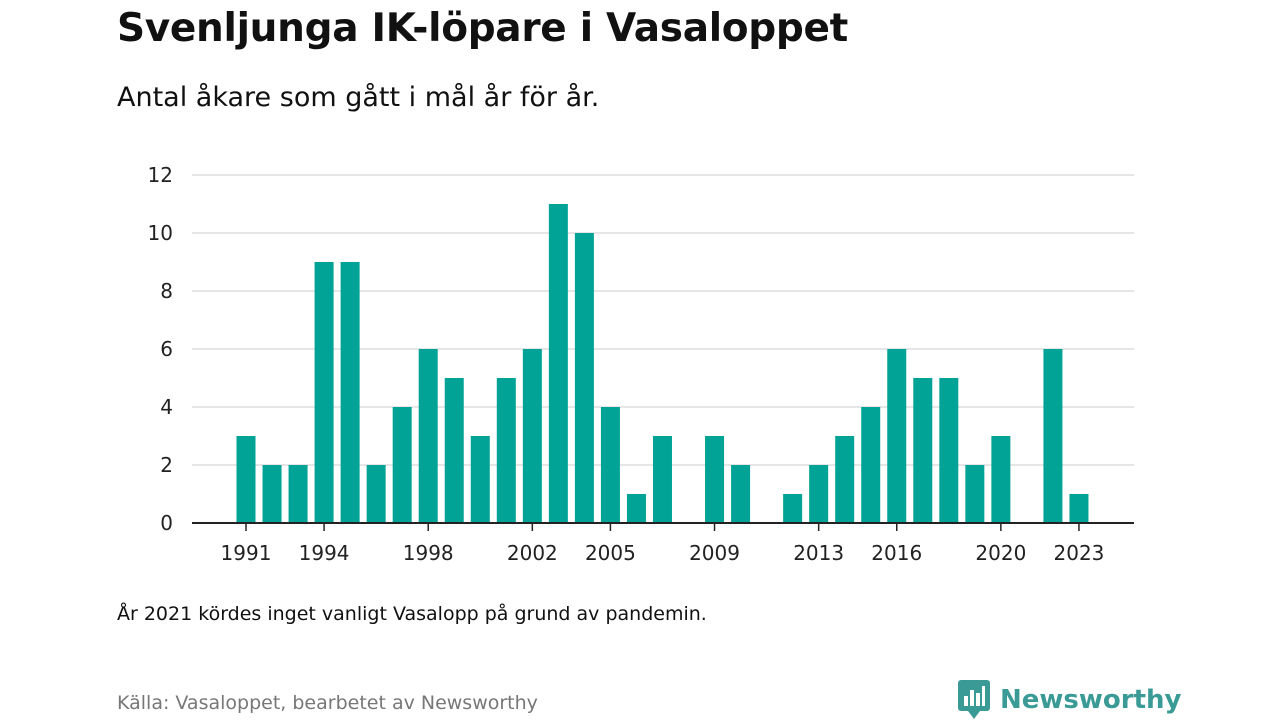 The width and height of the screenshot is (1280, 720). I want to click on bar-2017, so click(923, 450).